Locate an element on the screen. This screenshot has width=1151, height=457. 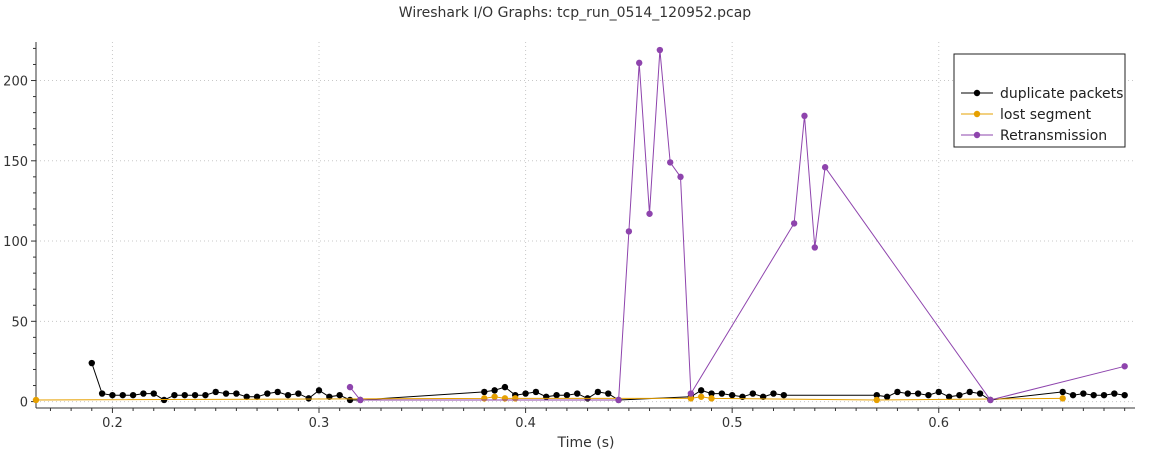
legend-entry: Retransmission is located at coordinates (1034, 136).